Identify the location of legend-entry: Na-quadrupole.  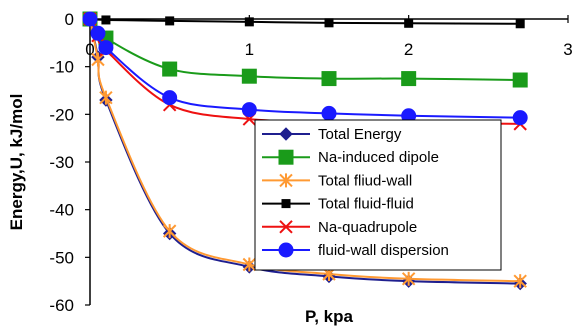
(339, 227).